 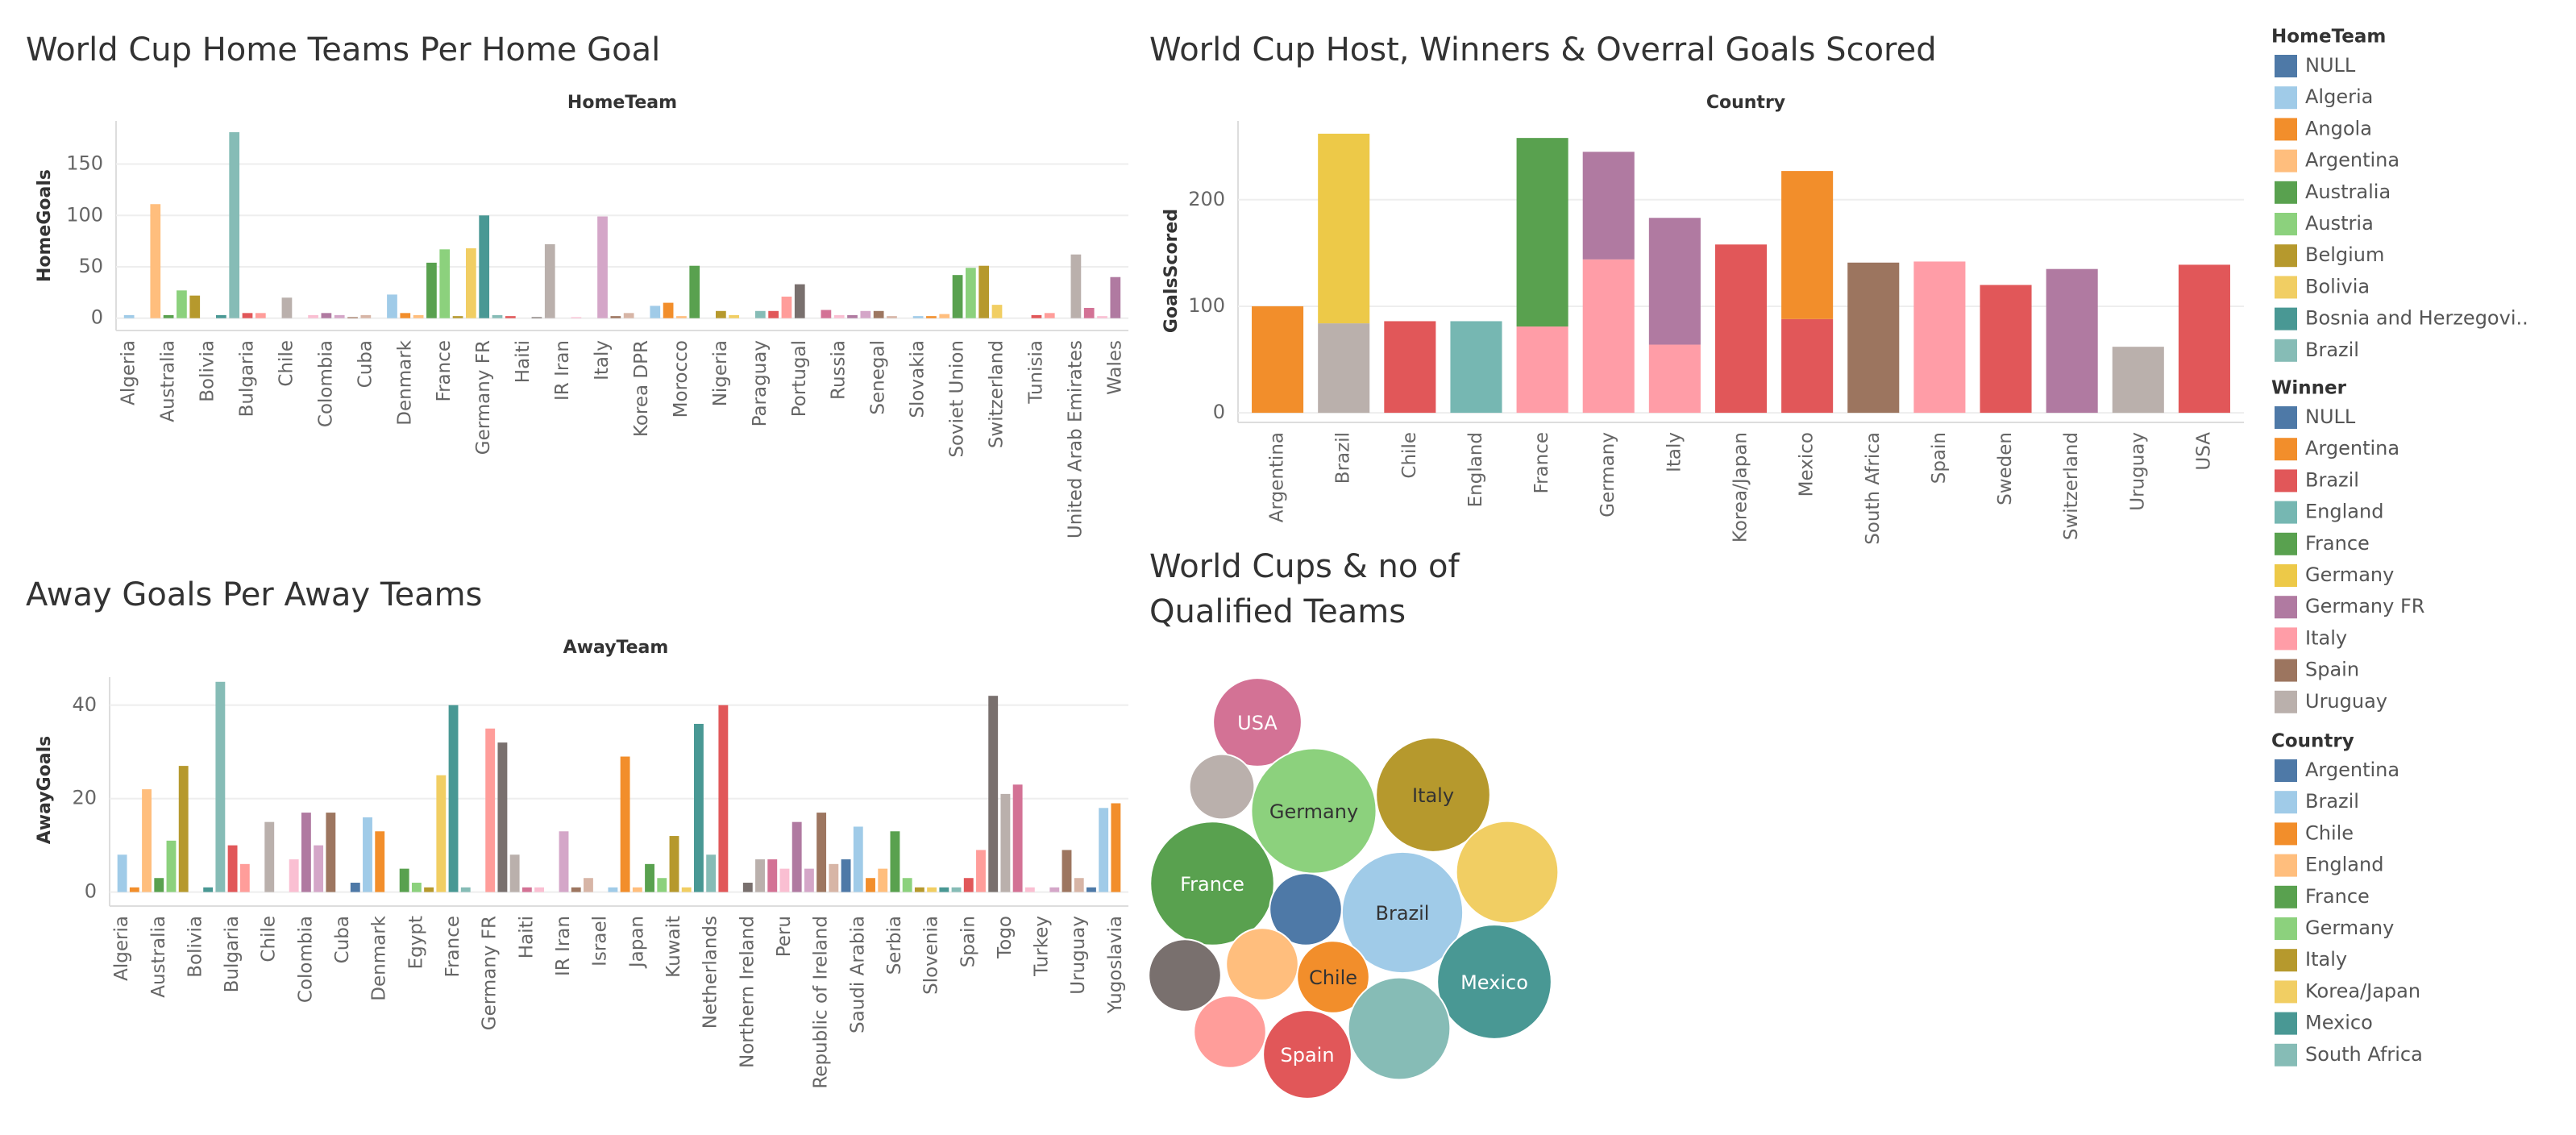 What do you see at coordinates (616, 648) in the screenshot?
I see `x-header: AwayTeam` at bounding box center [616, 648].